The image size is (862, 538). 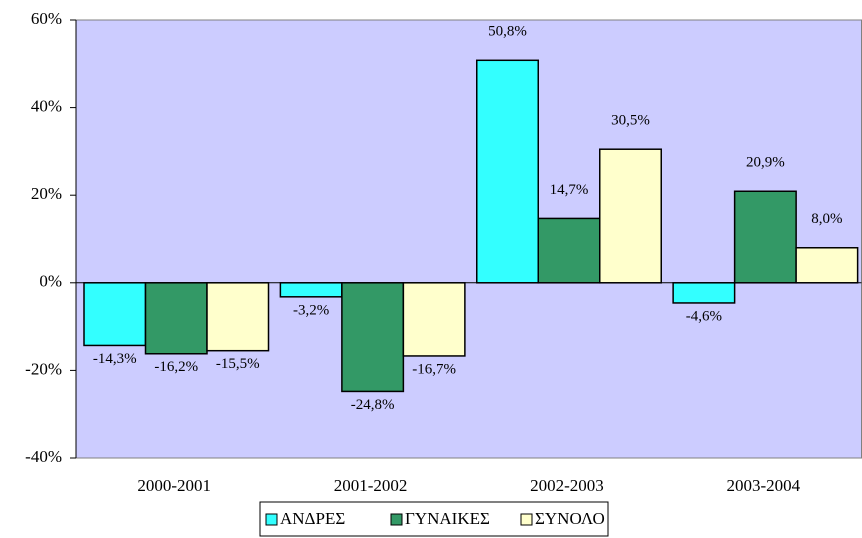 What do you see at coordinates (174, 485) in the screenshot?
I see `x-tick-label: 2000-2001` at bounding box center [174, 485].